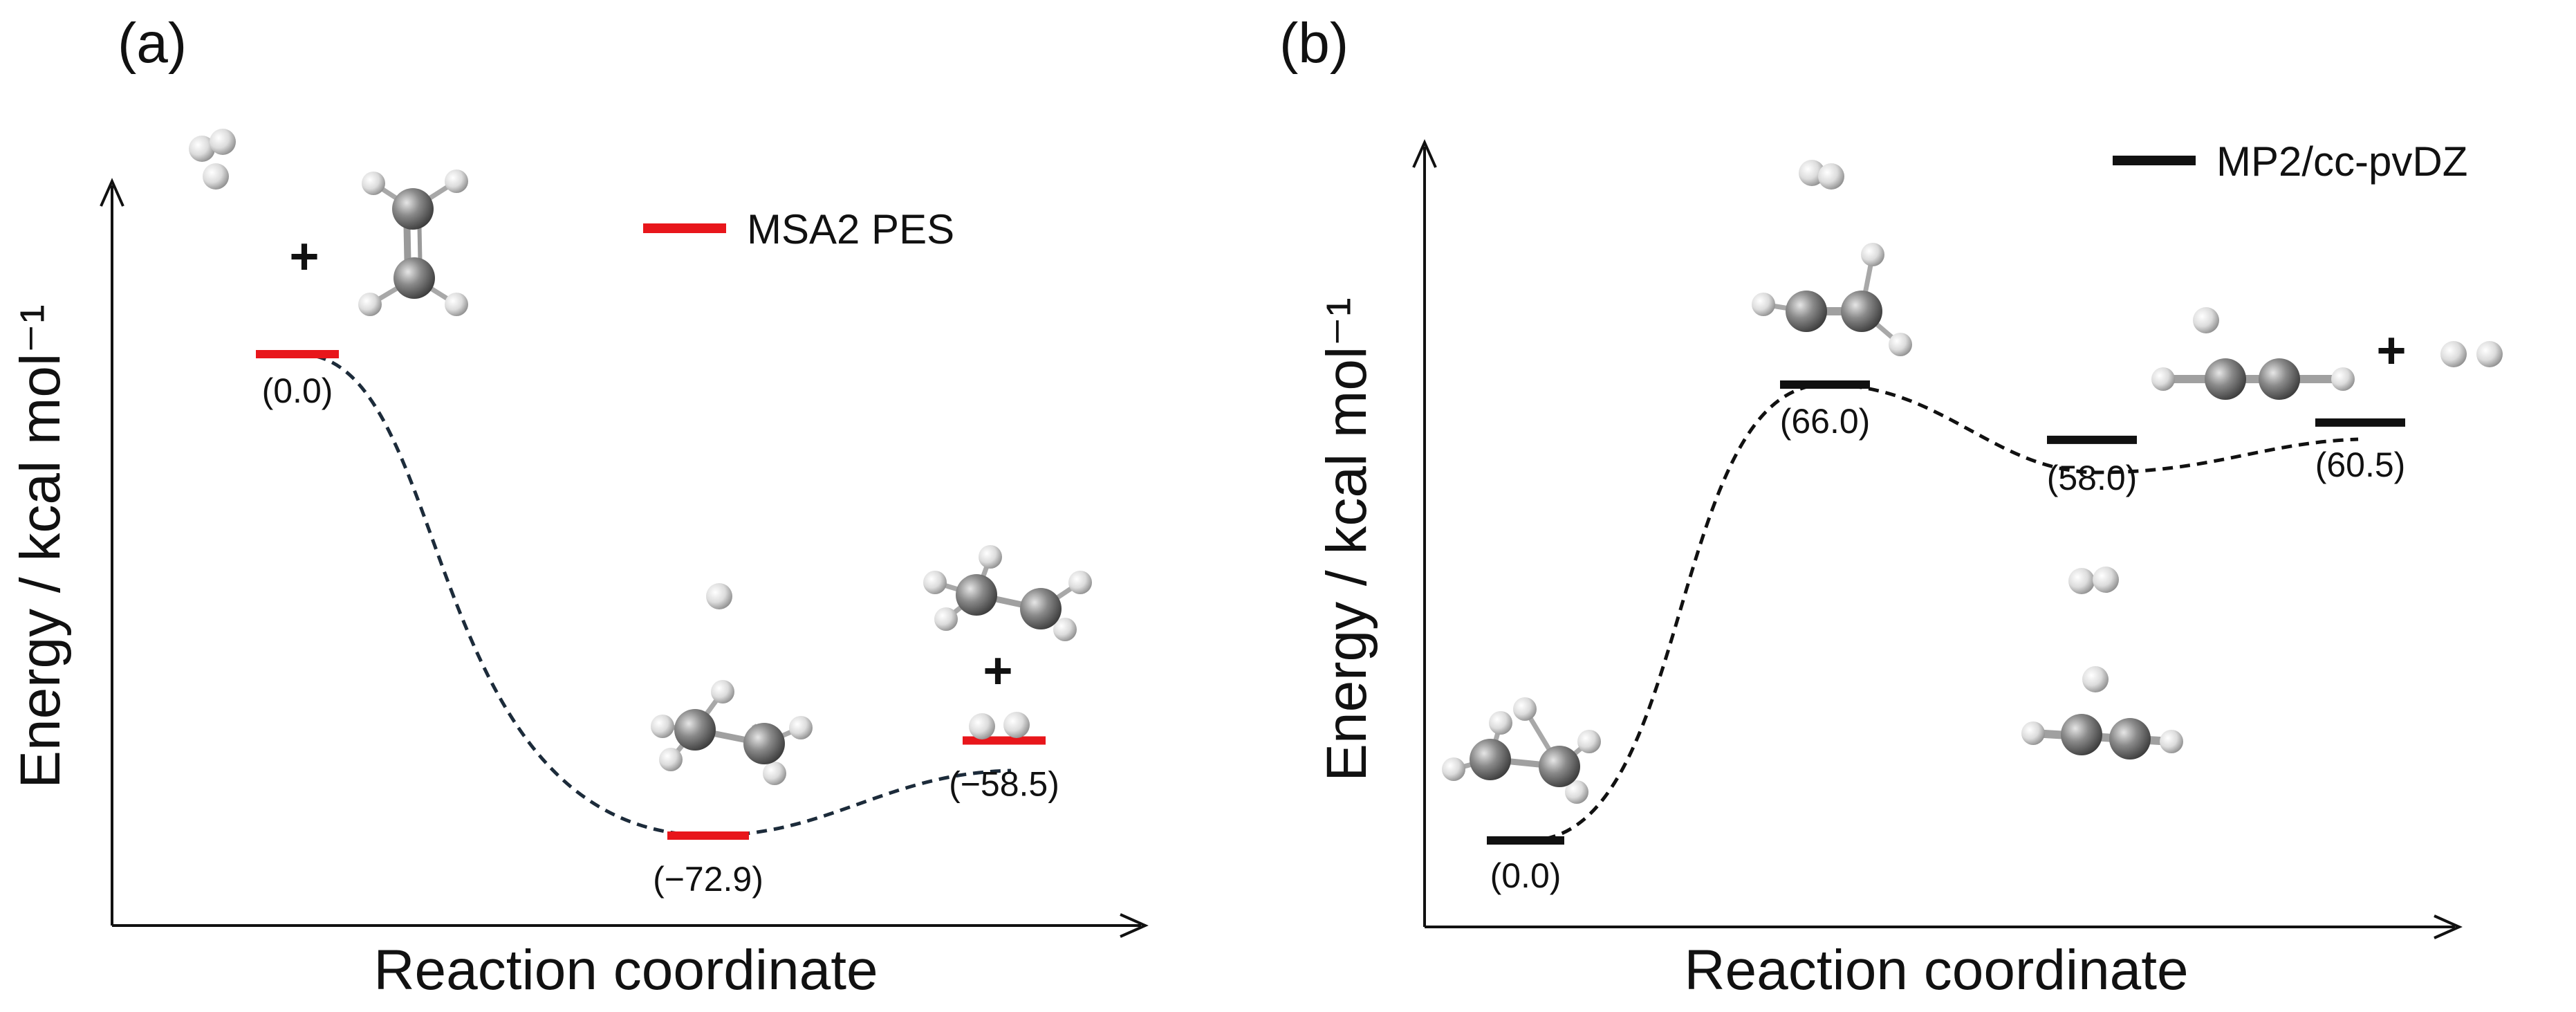 The width and height of the screenshot is (2576, 1012). Describe the element at coordinates (626, 970) in the screenshot. I see `panel-a-x-axis-title: Reaction coordinate` at that location.